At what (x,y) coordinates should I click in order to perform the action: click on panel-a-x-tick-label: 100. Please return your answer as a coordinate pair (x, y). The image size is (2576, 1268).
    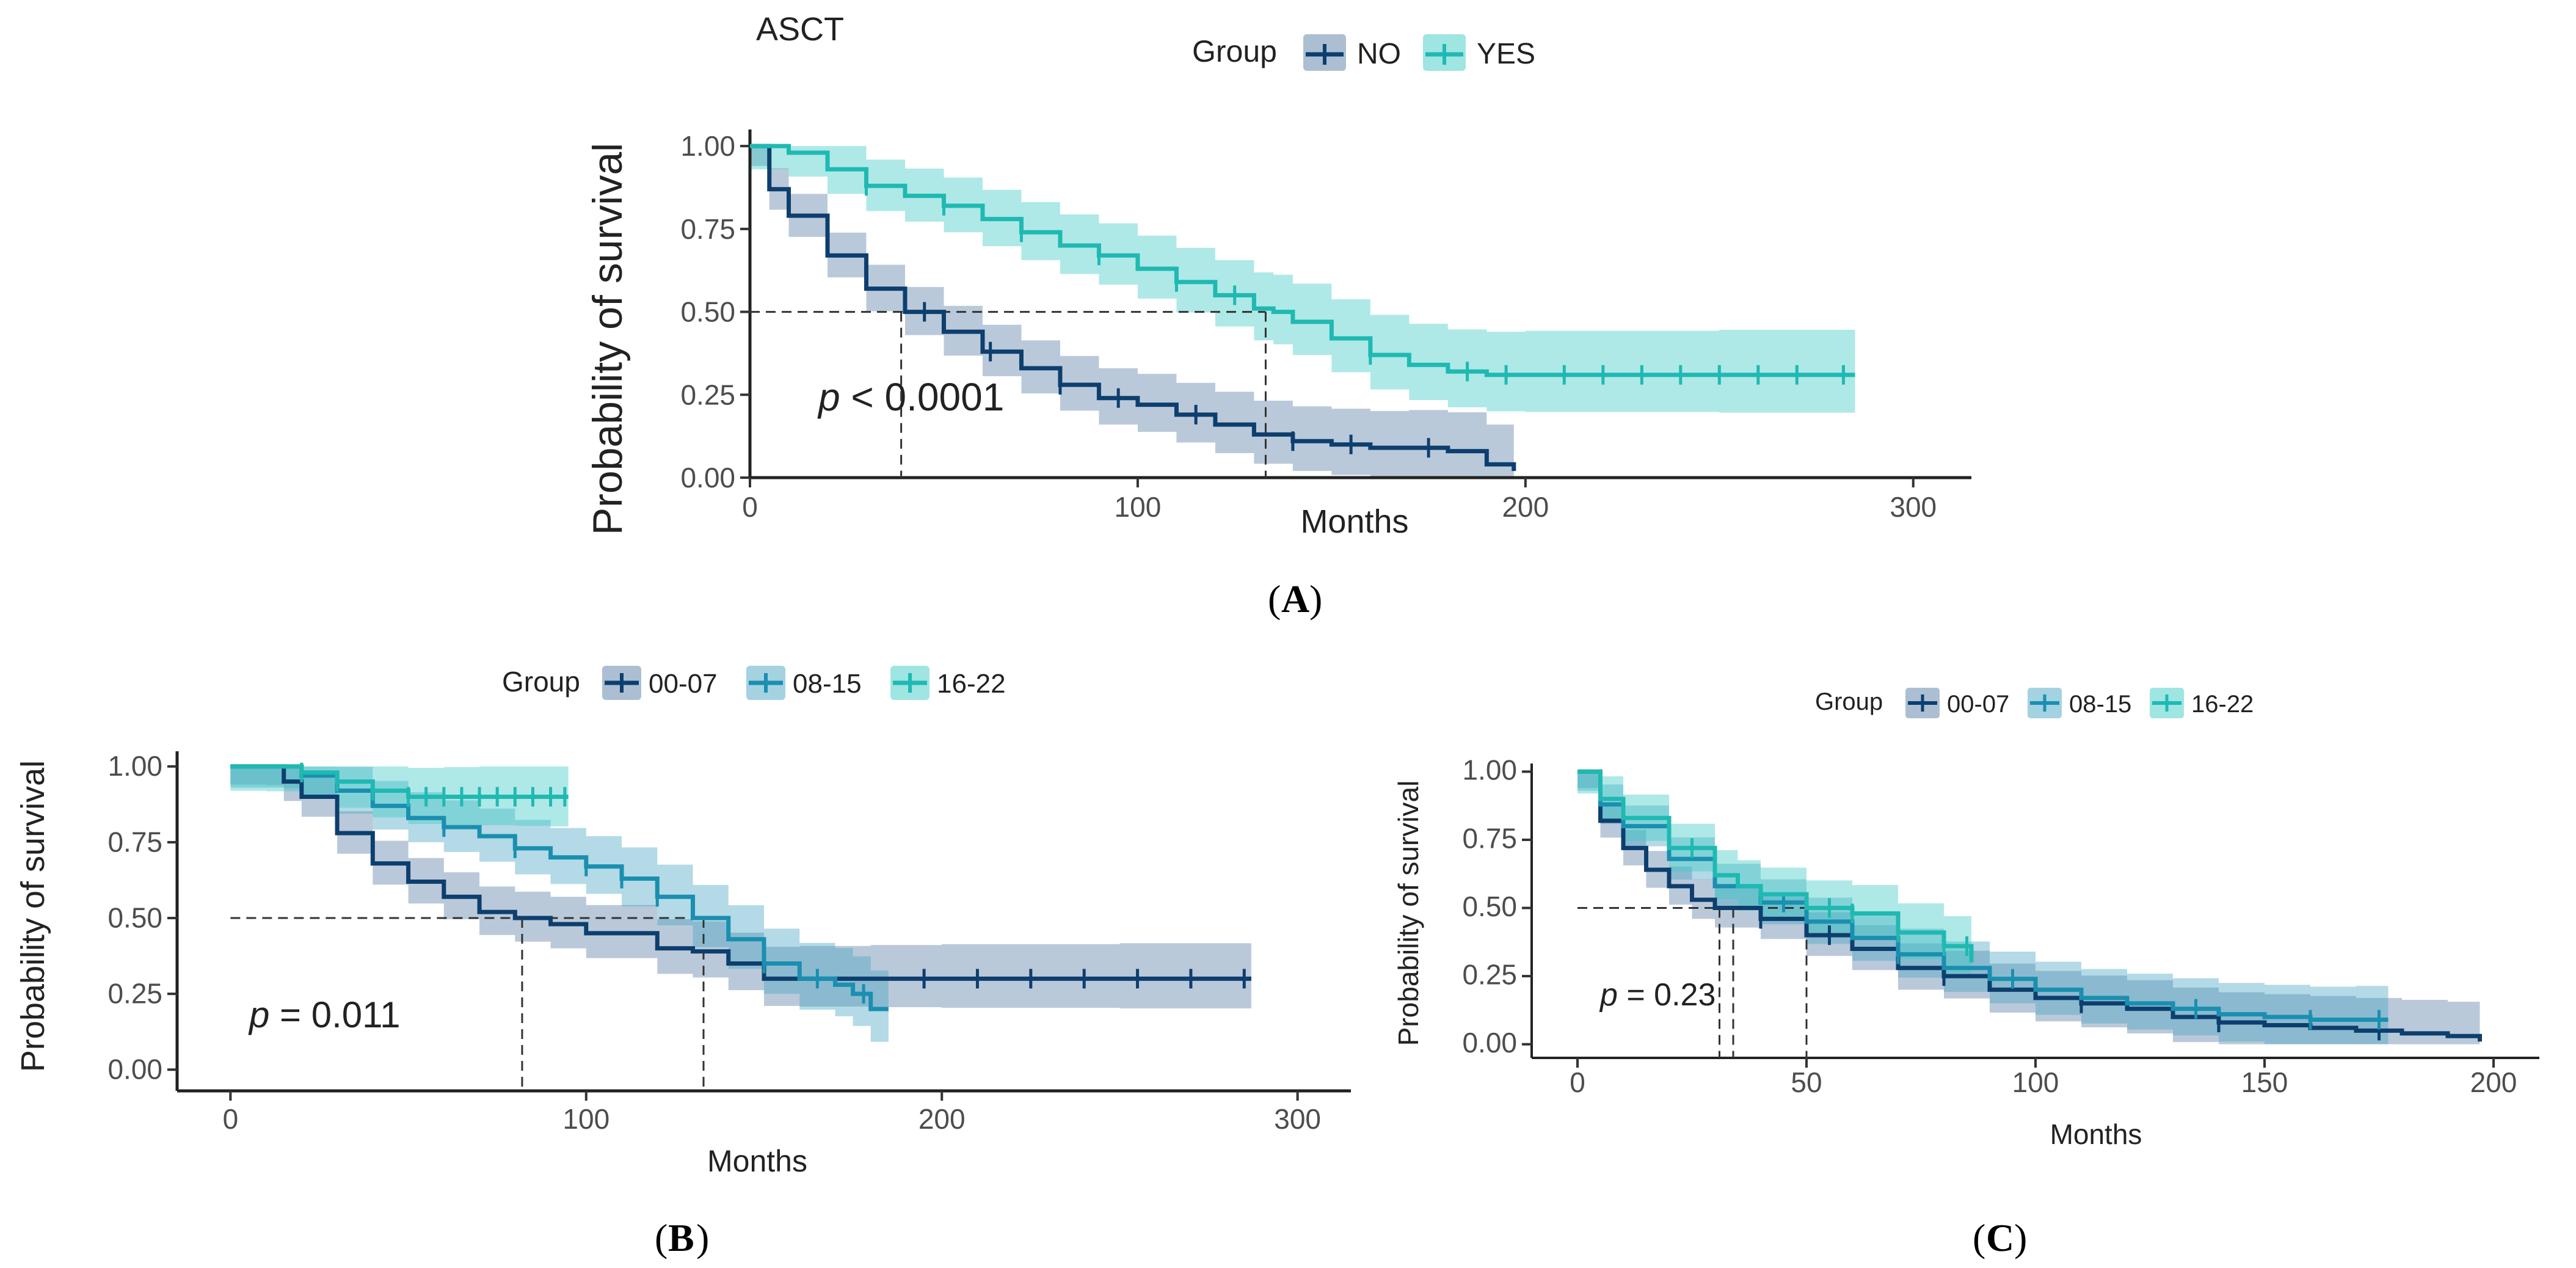
    Looking at the image, I should click on (1138, 507).